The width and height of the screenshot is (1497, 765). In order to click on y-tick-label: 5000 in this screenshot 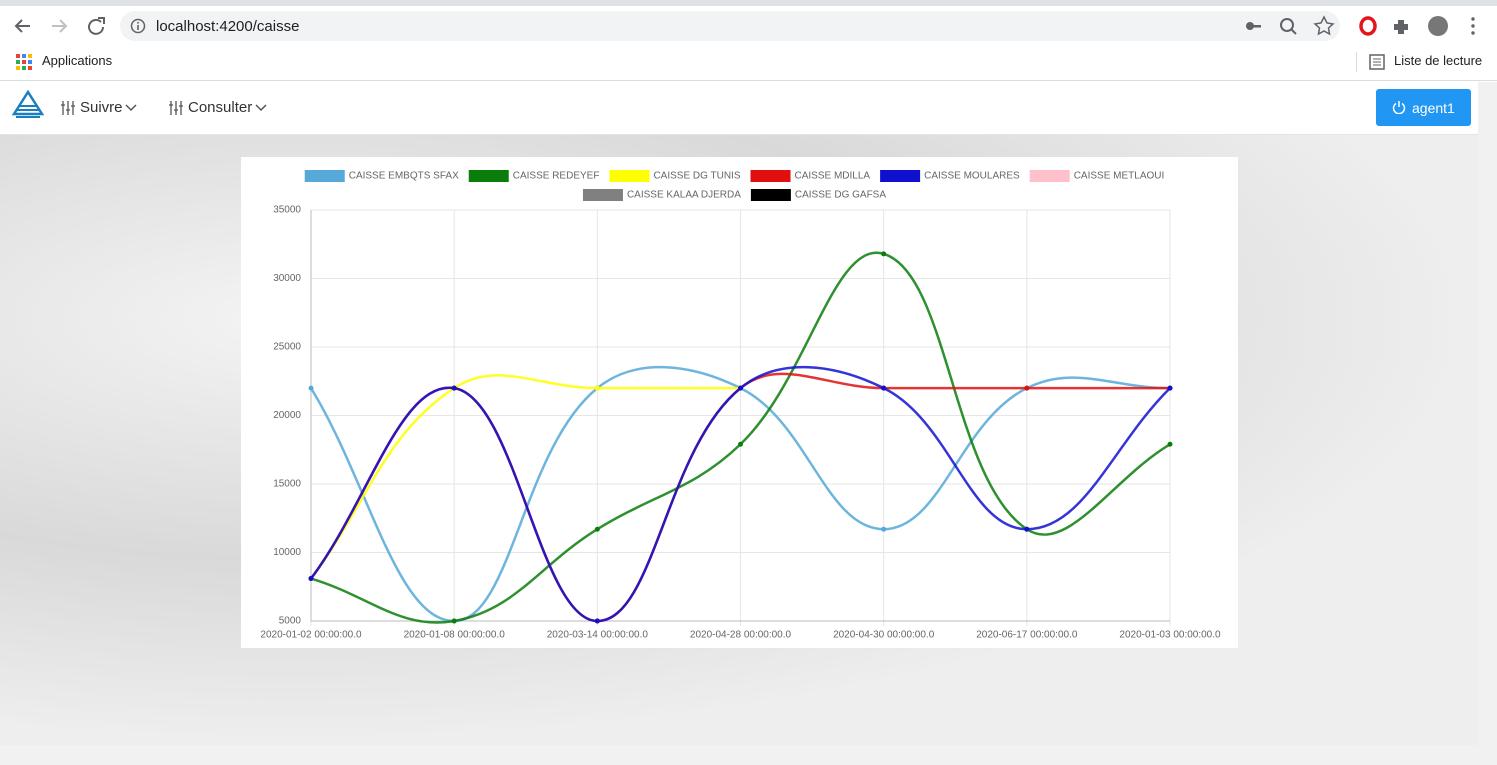, I will do `click(290, 621)`.